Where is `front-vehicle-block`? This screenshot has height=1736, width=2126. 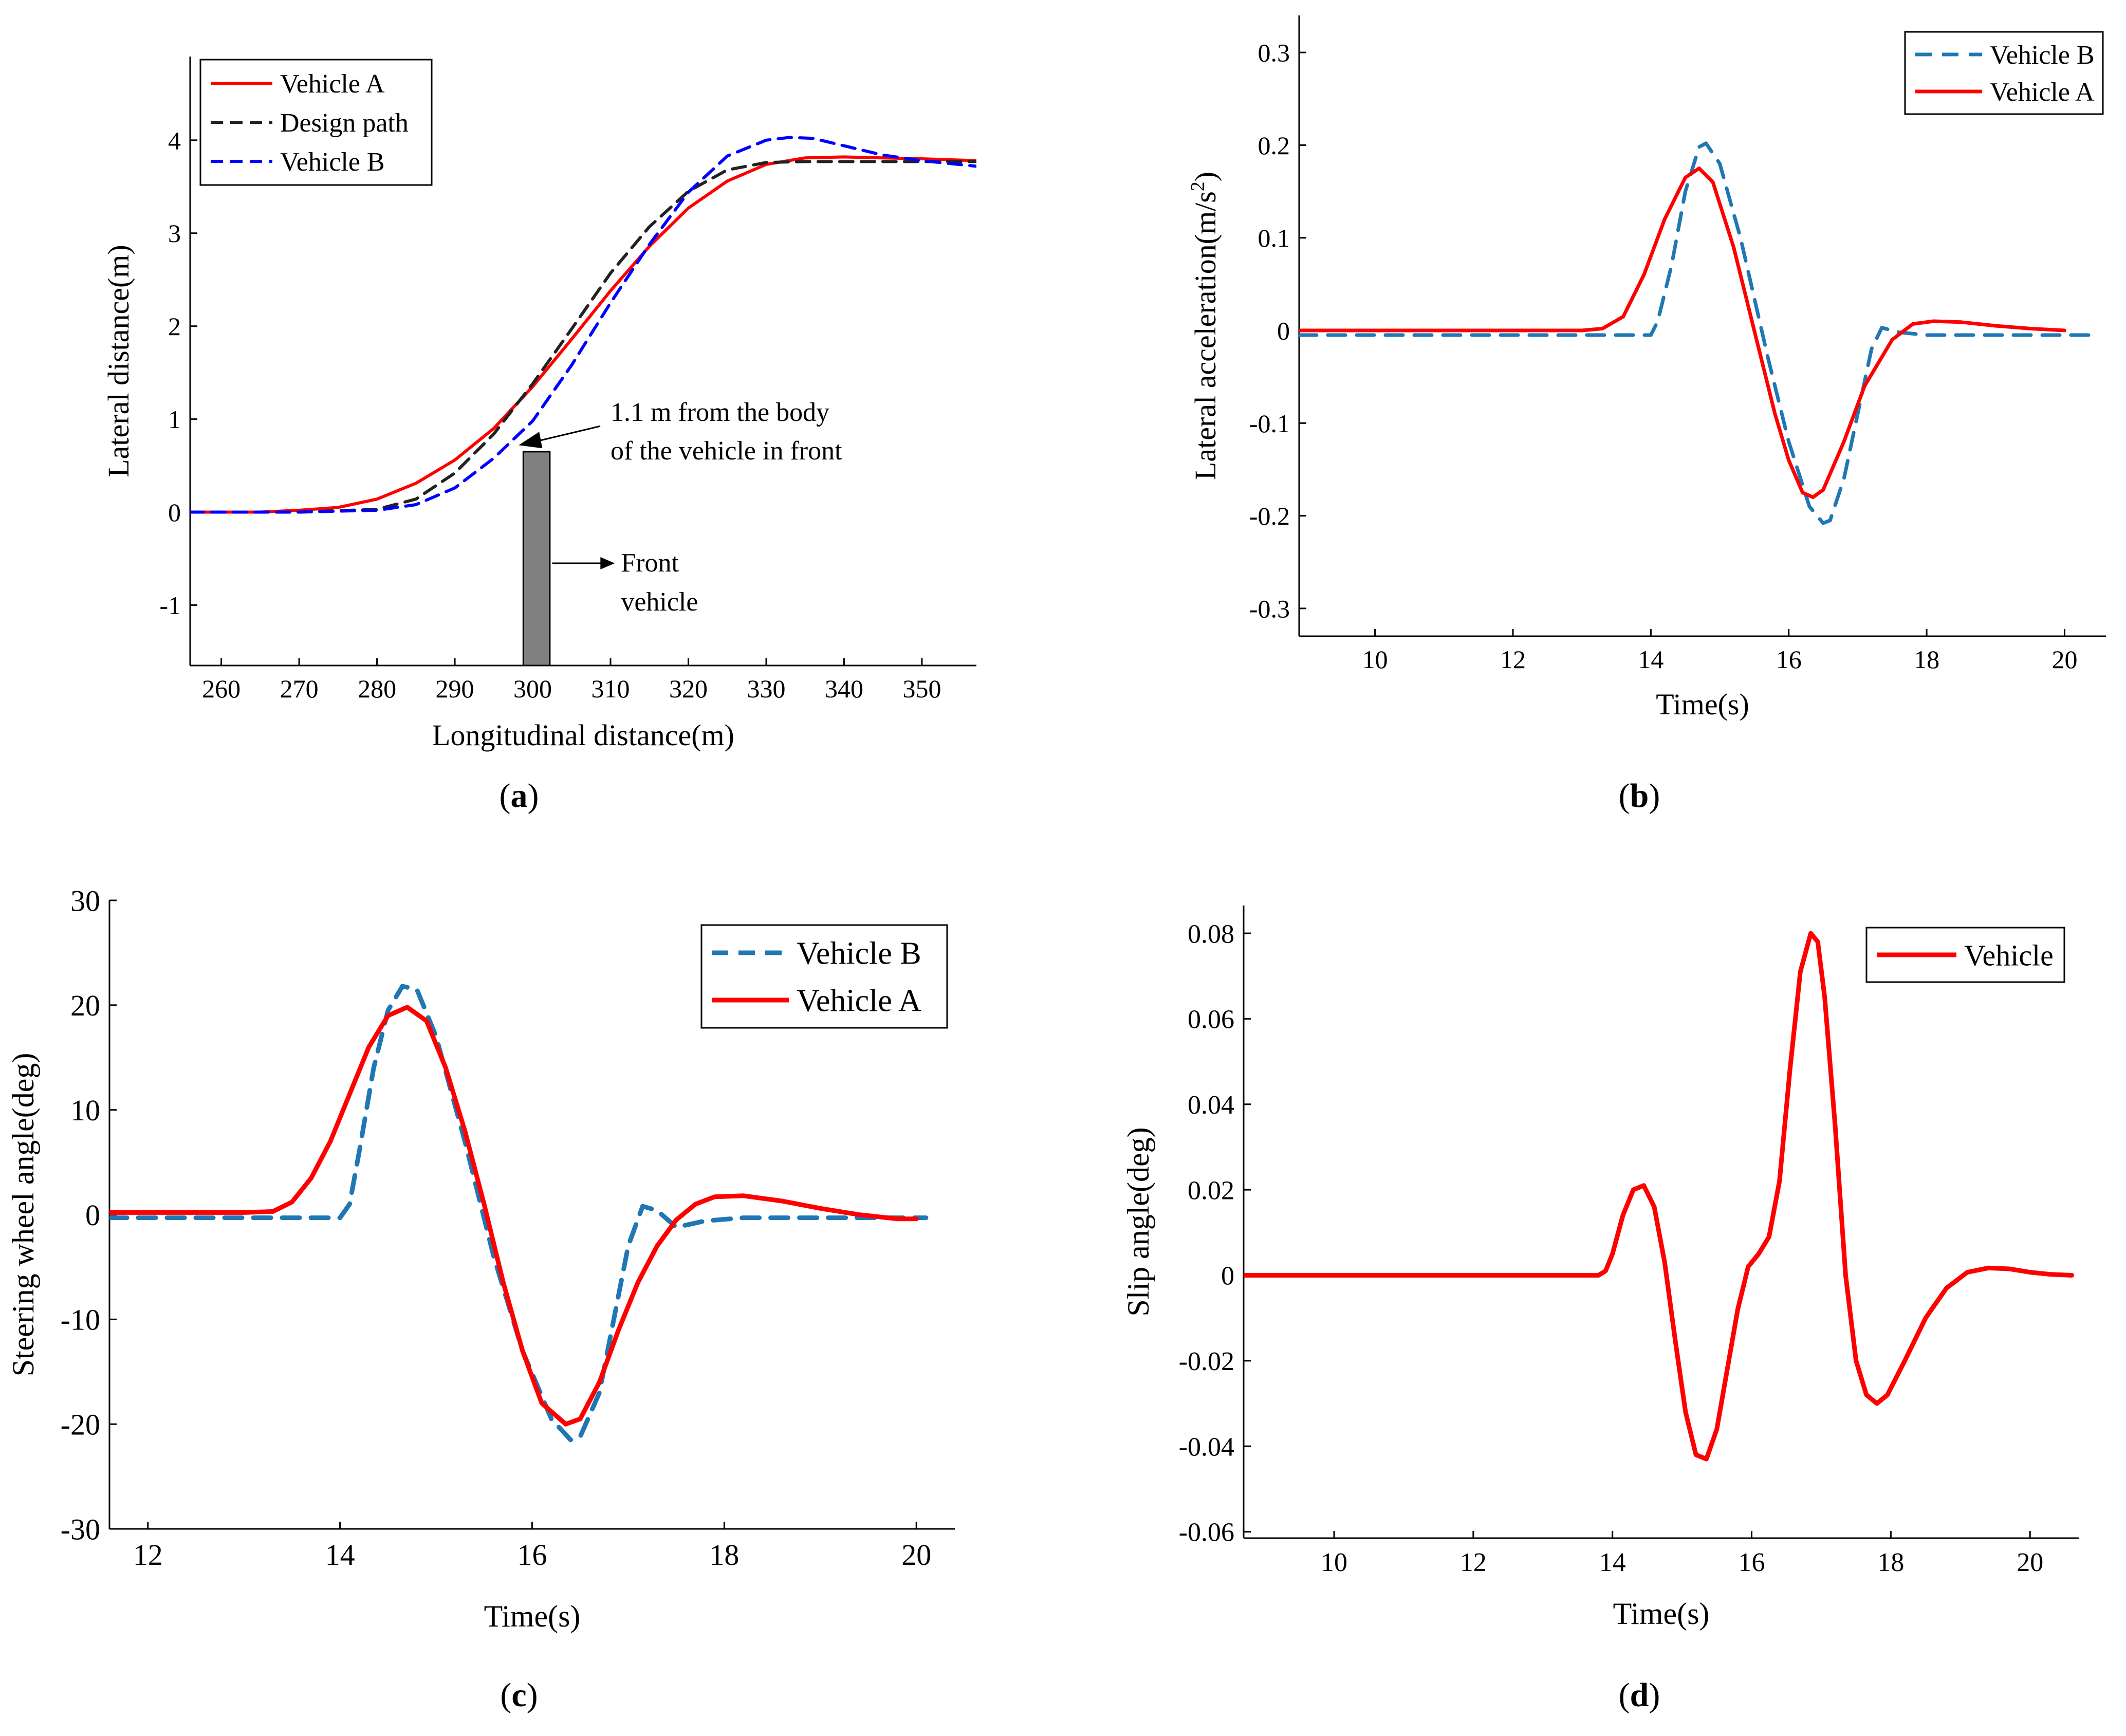 front-vehicle-block is located at coordinates (536, 559).